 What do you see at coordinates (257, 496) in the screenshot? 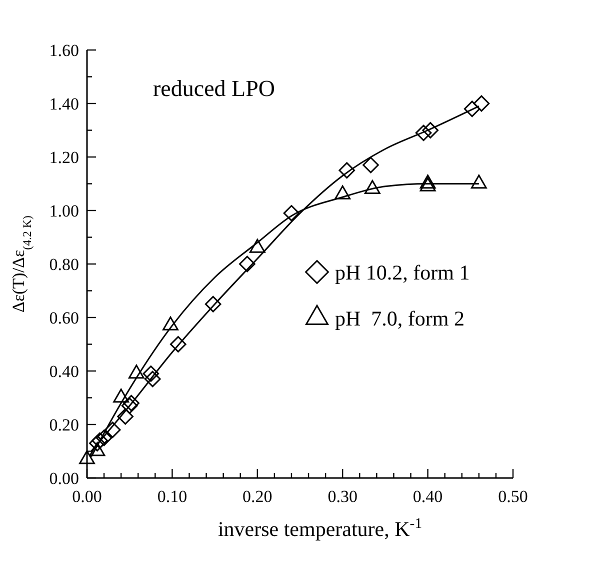
I see `x-tick-label: 0.20` at bounding box center [257, 496].